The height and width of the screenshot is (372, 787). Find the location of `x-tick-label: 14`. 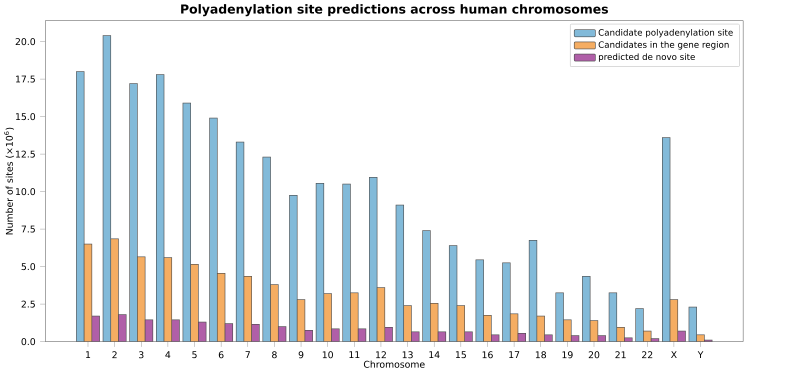

x-tick-label: 14 is located at coordinates (434, 354).